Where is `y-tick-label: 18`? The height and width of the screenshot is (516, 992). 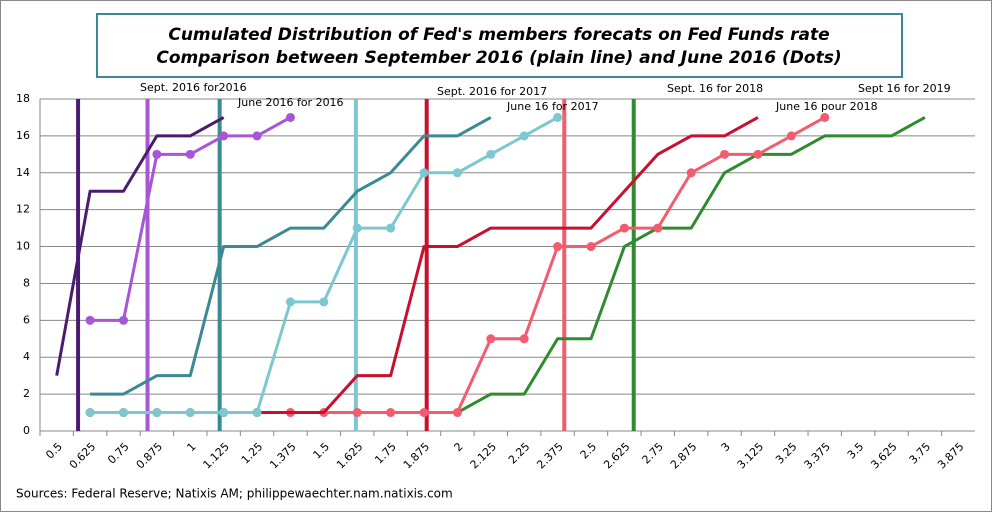 y-tick-label: 18 is located at coordinates (23, 98).